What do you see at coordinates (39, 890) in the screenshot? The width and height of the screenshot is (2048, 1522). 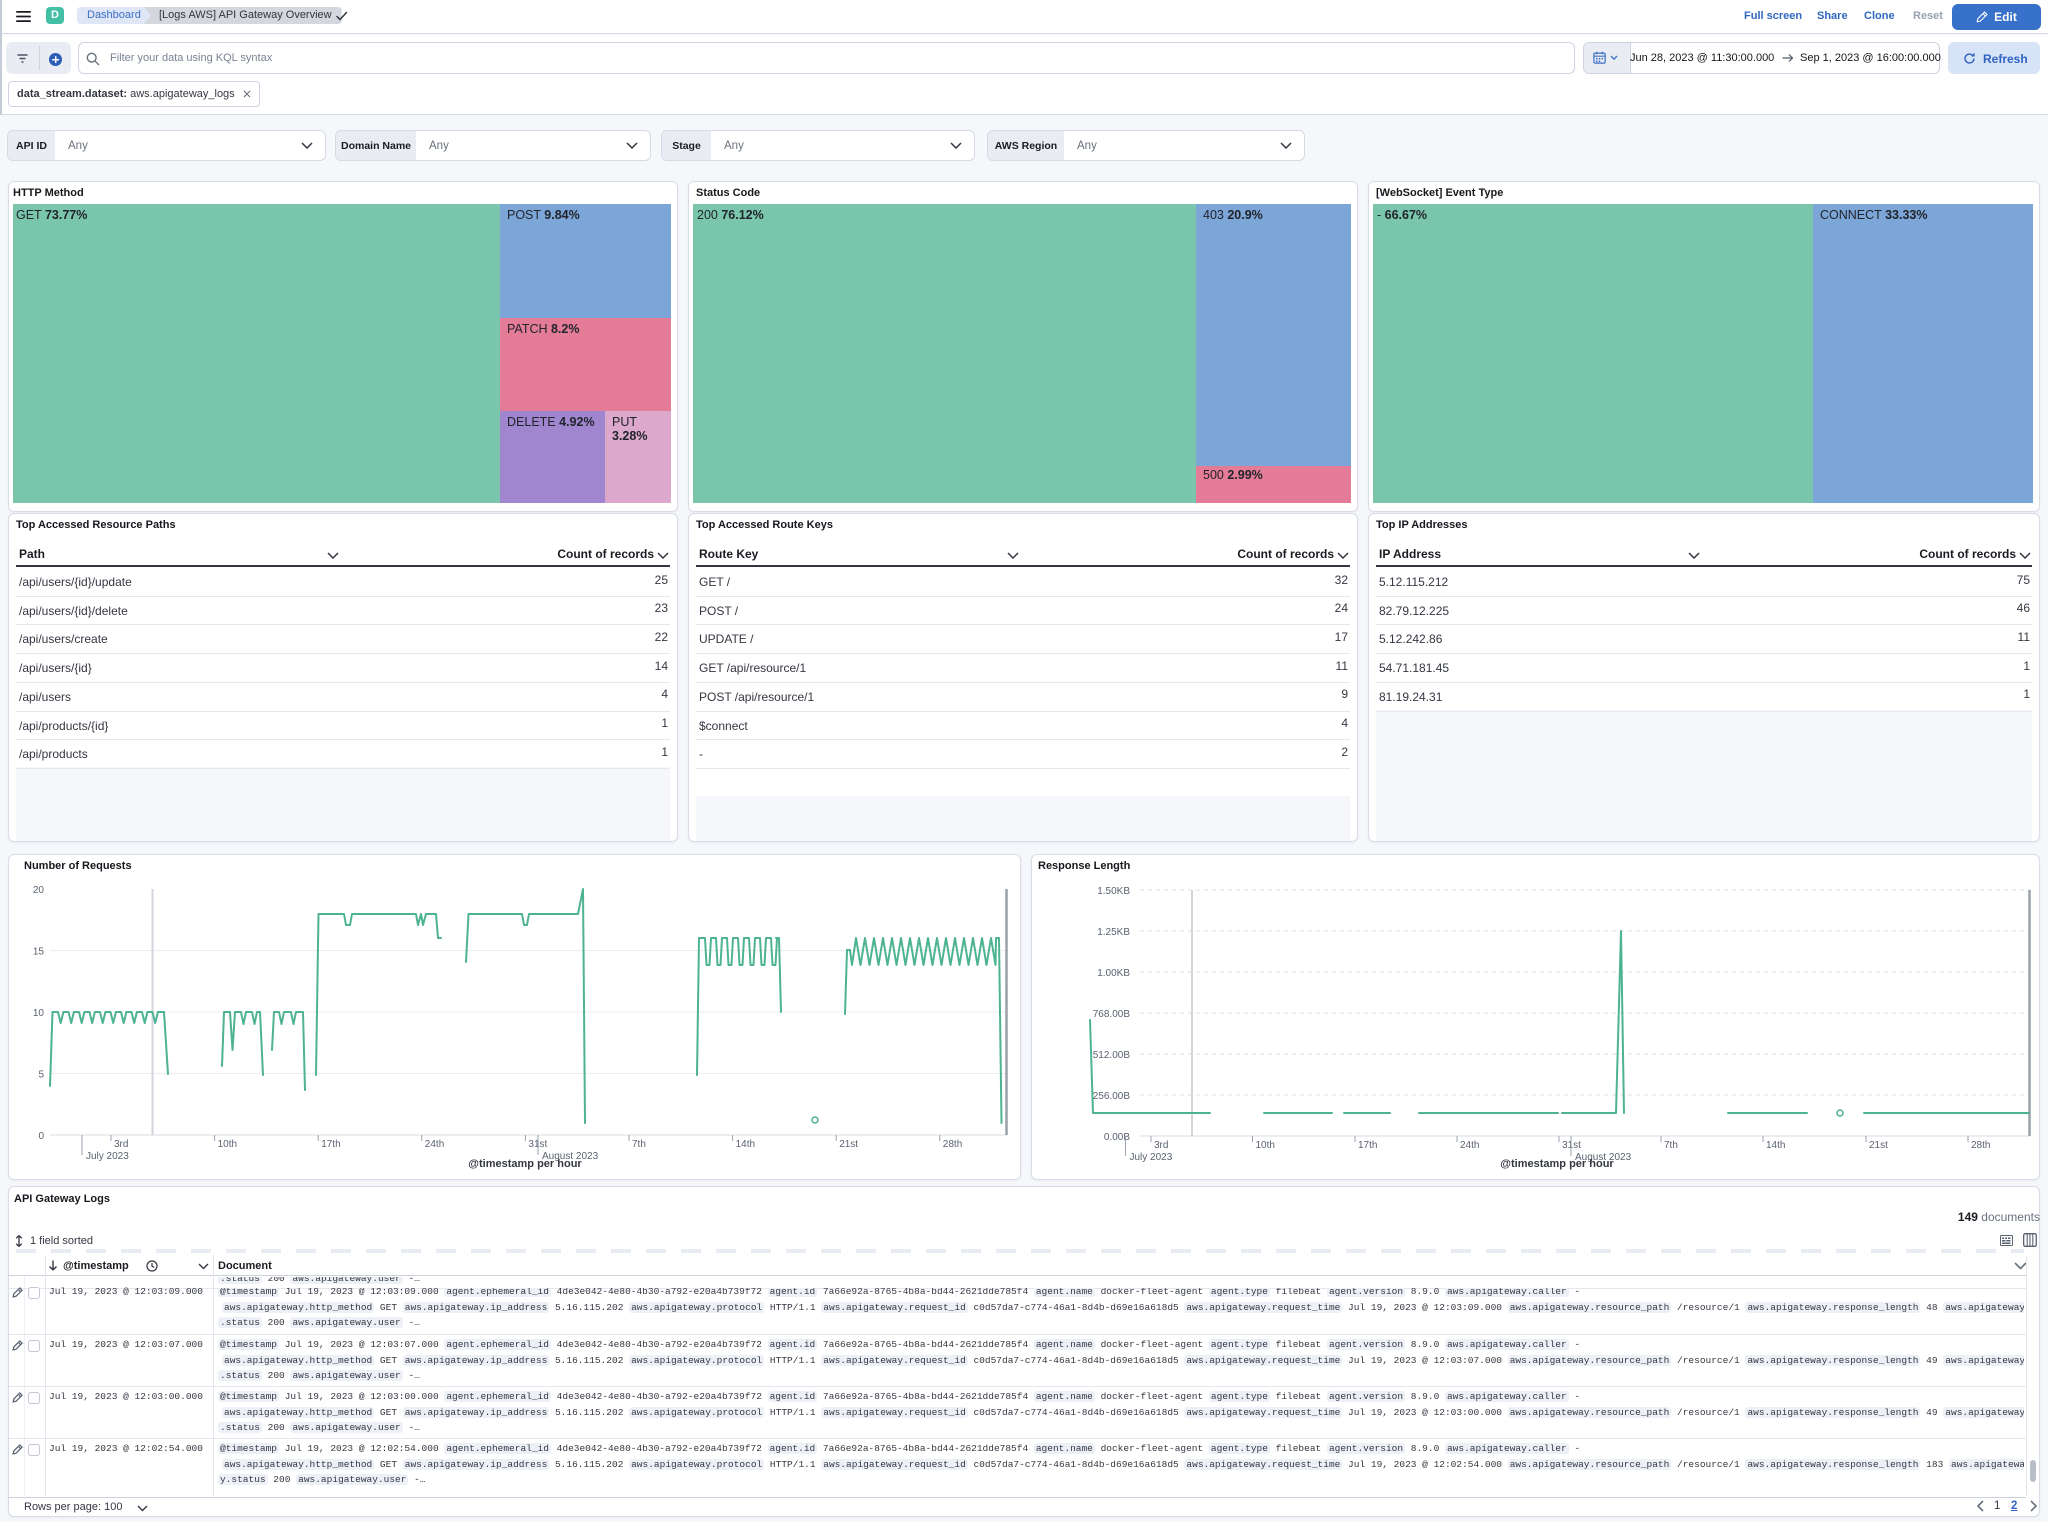 I see `svg-text: 20` at bounding box center [39, 890].